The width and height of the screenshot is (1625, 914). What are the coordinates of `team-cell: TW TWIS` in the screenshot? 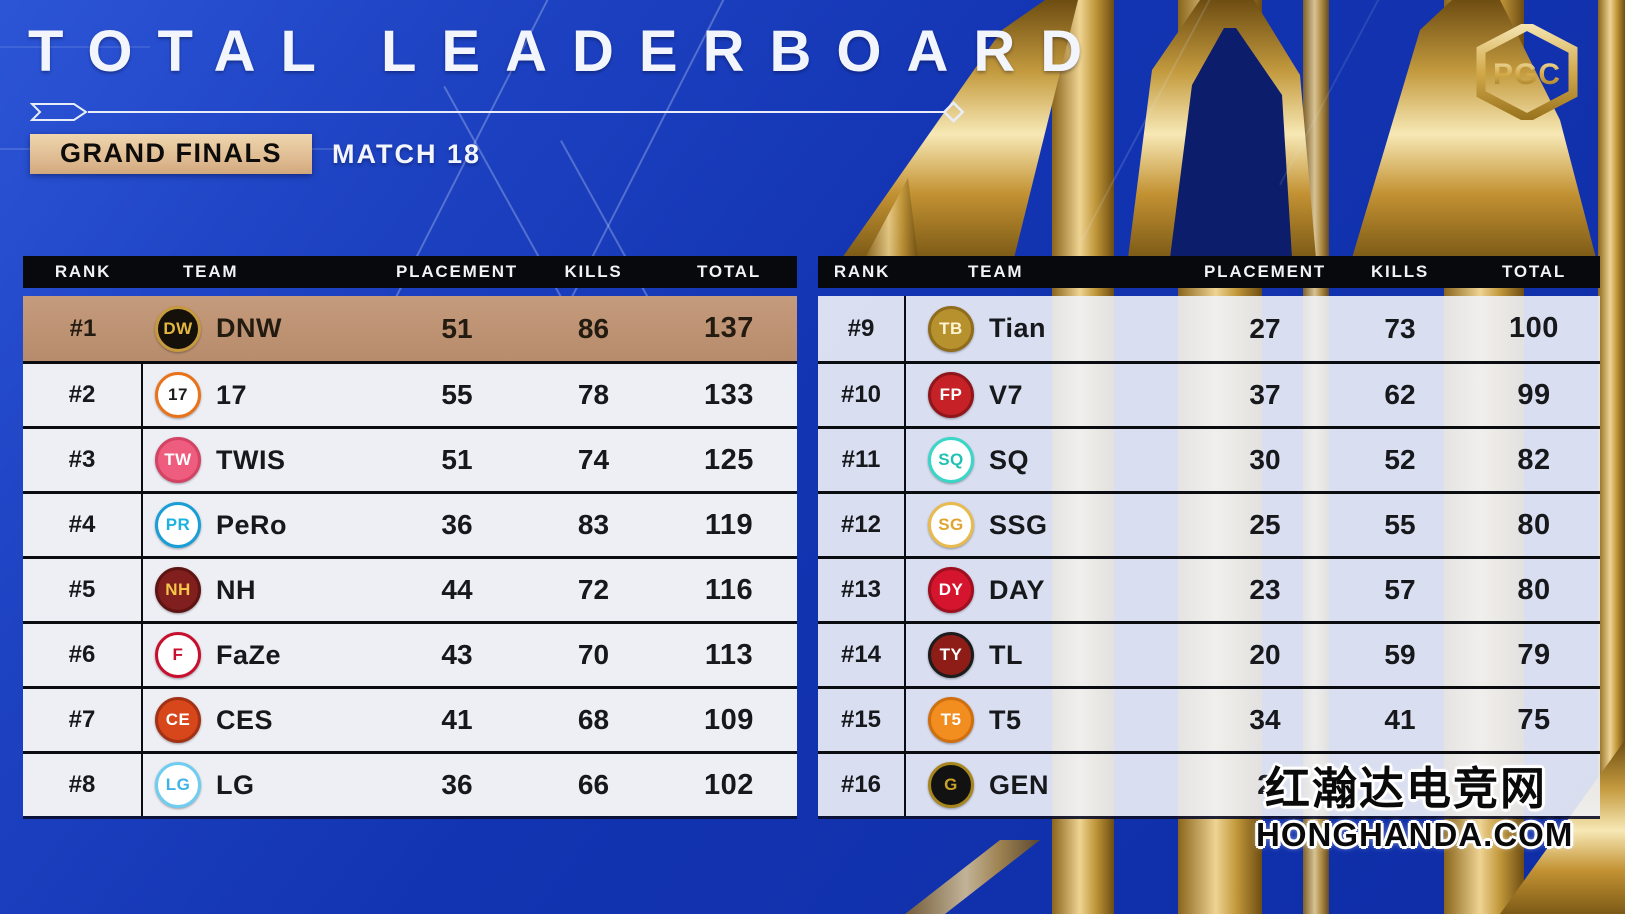 It's located at (265, 460).